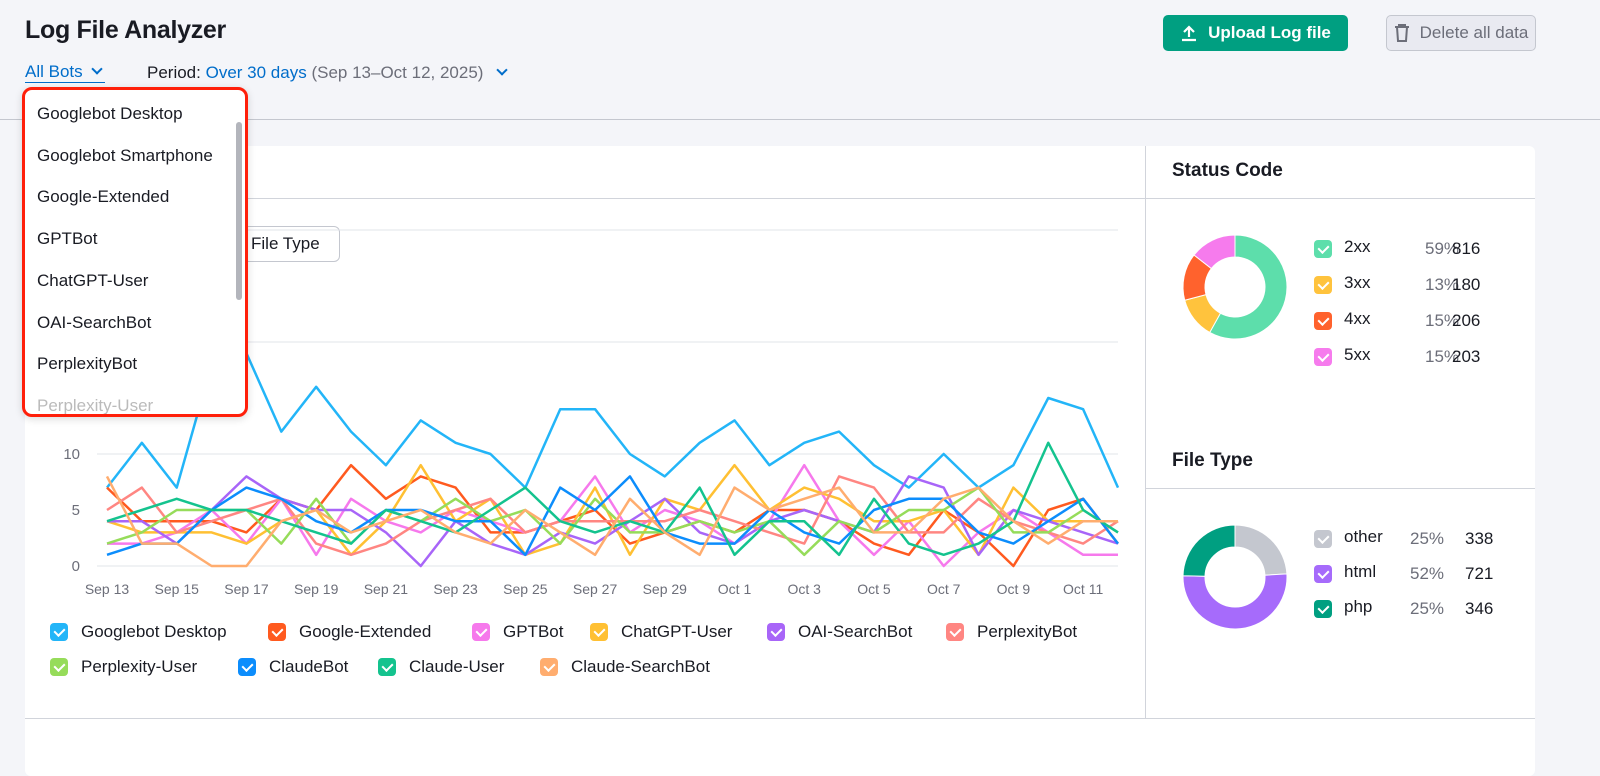 This screenshot has height=776, width=1600. Describe the element at coordinates (677, 631) in the screenshot. I see `legend-label: ChatGPT-User` at that location.